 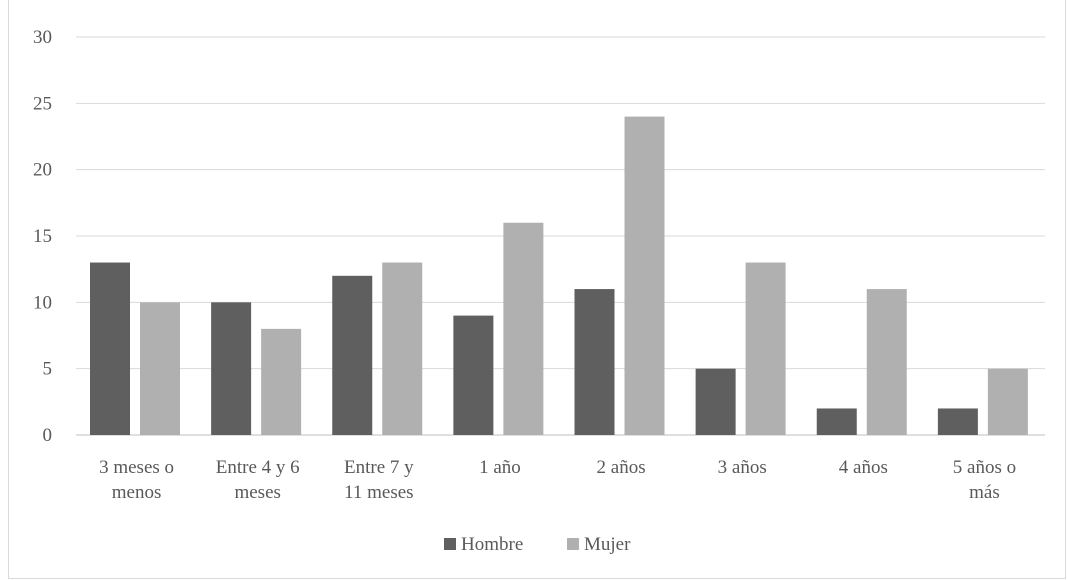 I want to click on x-category-label: 3 meses o, so click(x=136, y=467).